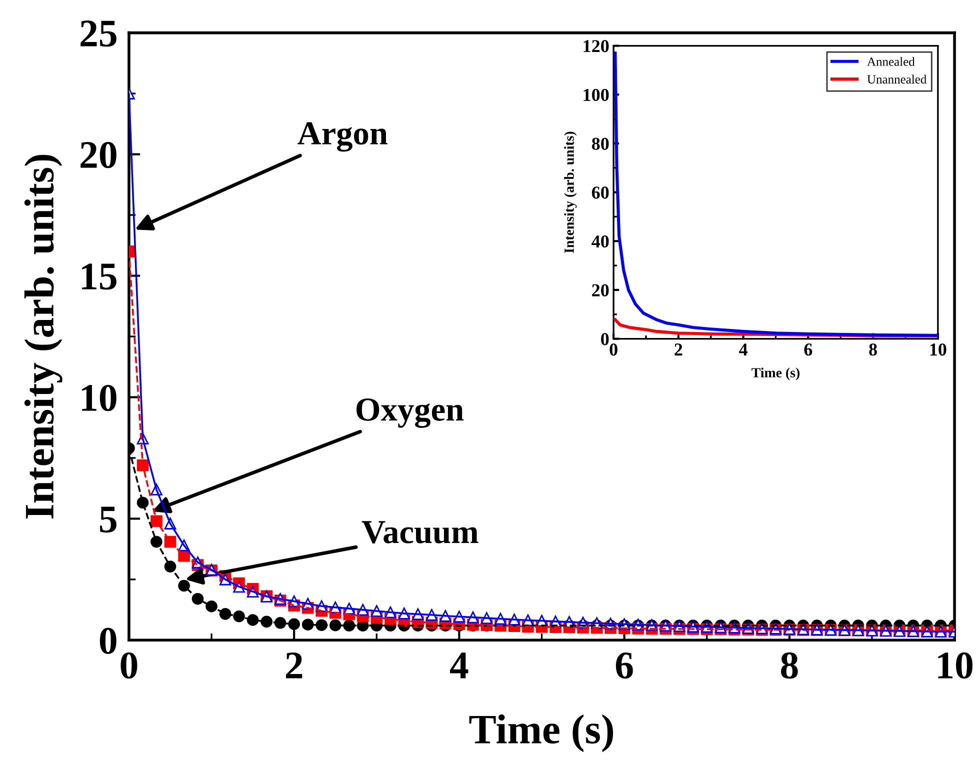  What do you see at coordinates (99, 398) in the screenshot?
I see `y-tick-label: 10` at bounding box center [99, 398].